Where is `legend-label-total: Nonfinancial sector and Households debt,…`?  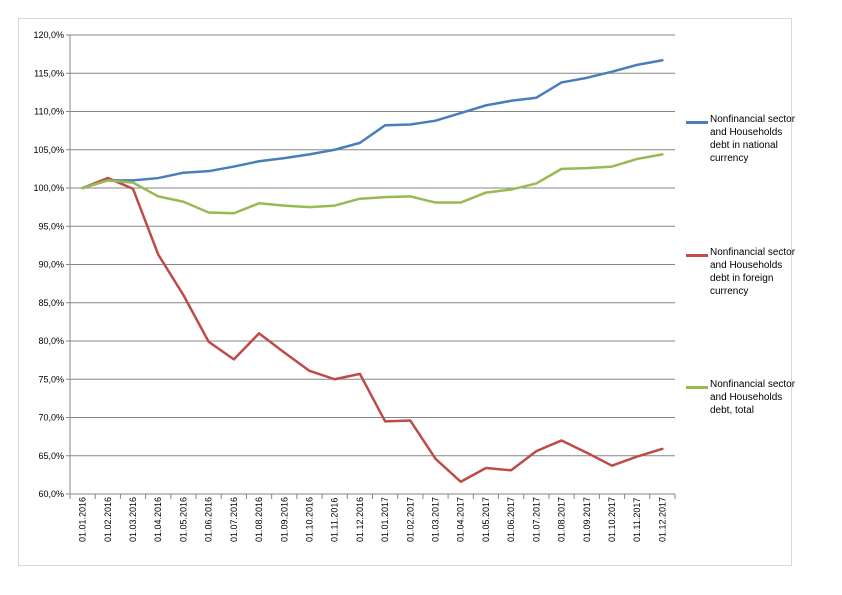
legend-label-total: Nonfinancial sector and Households debt,… is located at coordinates (753, 397).